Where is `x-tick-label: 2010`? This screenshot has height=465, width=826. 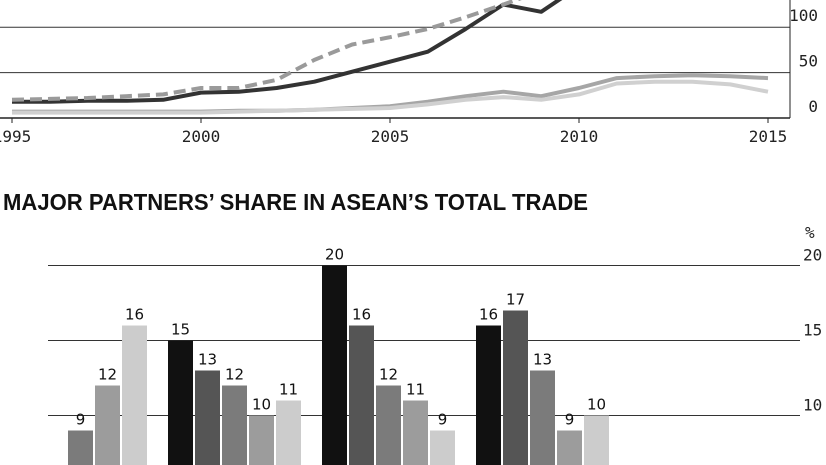
x-tick-label: 2010 is located at coordinates (579, 136).